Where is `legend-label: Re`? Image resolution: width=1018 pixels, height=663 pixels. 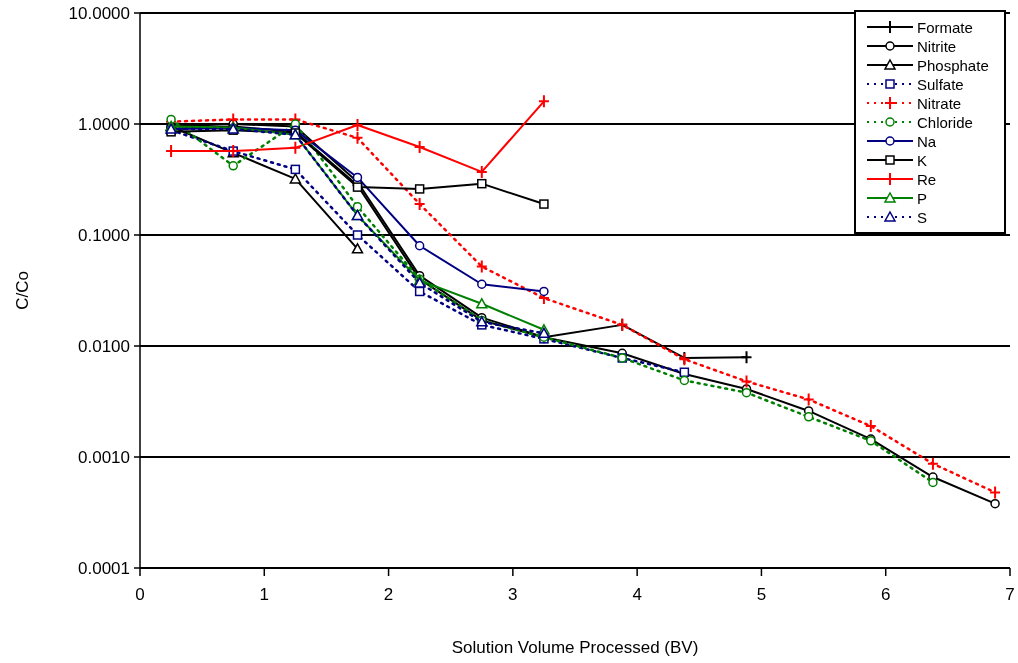
legend-label: Re is located at coordinates (927, 179).